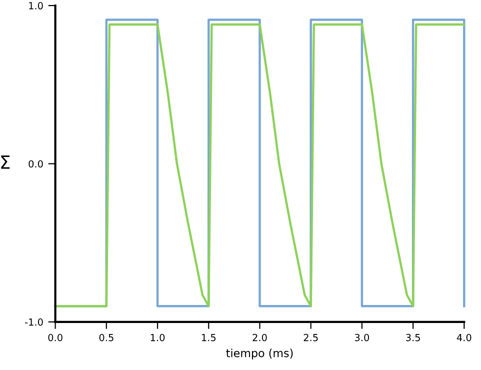  What do you see at coordinates (362, 338) in the screenshot?
I see `x-tick-label: 3.0` at bounding box center [362, 338].